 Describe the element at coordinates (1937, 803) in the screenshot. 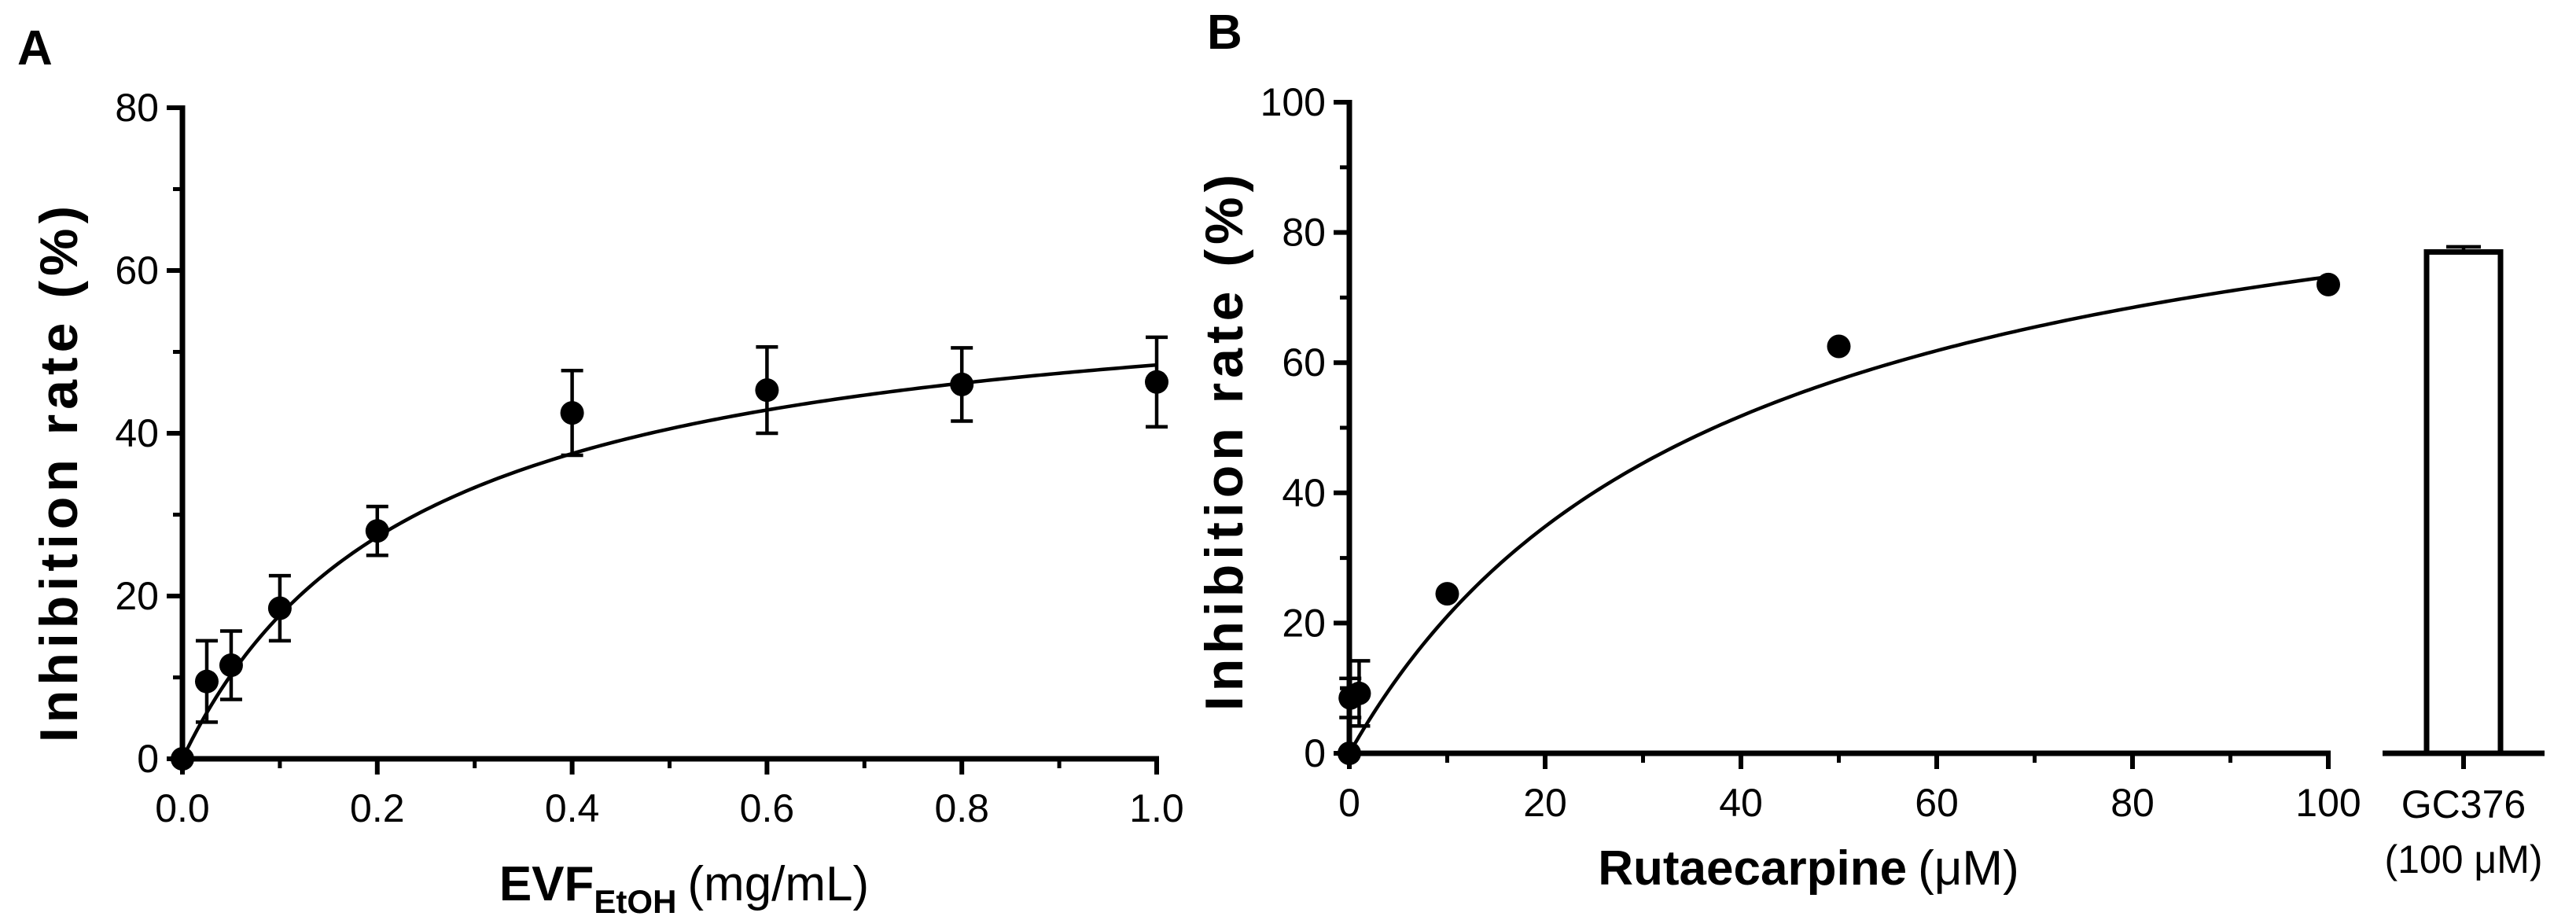

I see `panel-b-x-tick-label: 60` at that location.